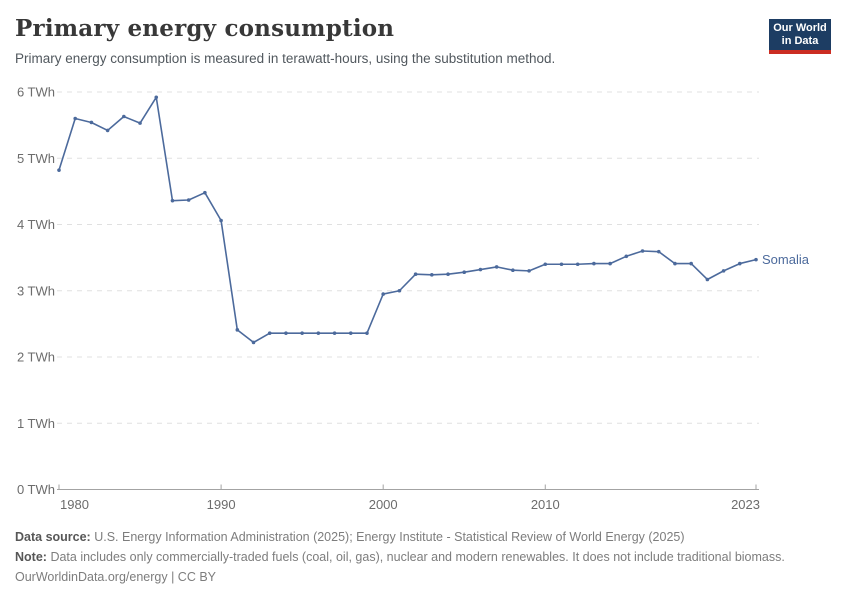 Image resolution: width=850 pixels, height=600 pixels. I want to click on series-end-label: Somalia, so click(786, 259).